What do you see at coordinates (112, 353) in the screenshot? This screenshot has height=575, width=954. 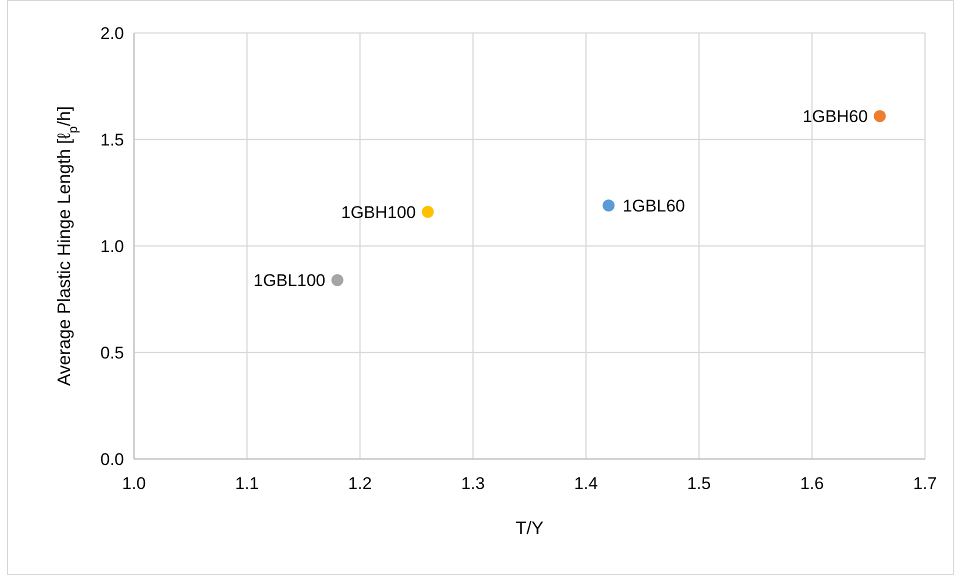 I see `y-tick-label: 0.5` at bounding box center [112, 353].